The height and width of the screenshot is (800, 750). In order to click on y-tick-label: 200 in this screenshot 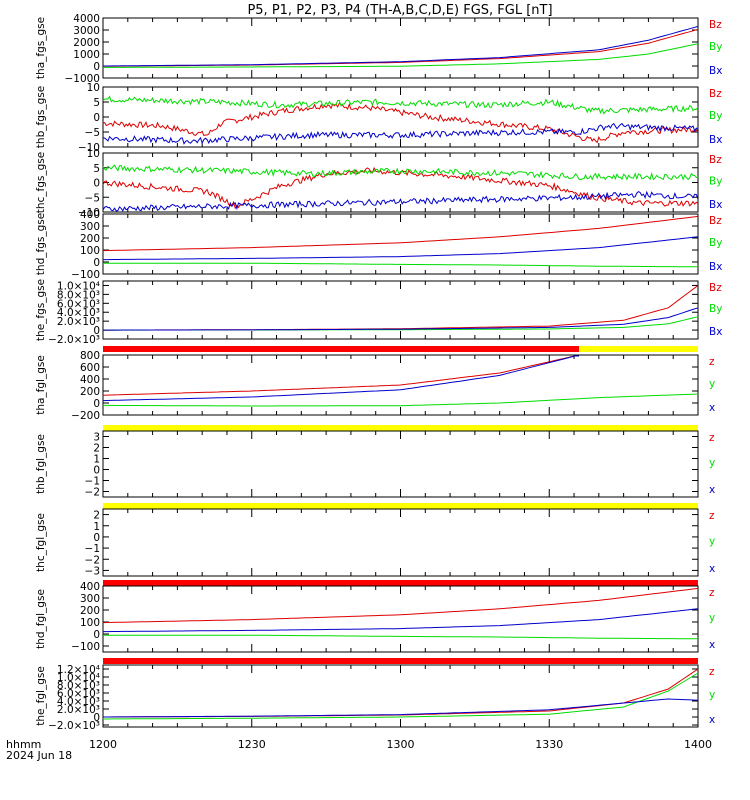, I will do `click(90, 239)`.